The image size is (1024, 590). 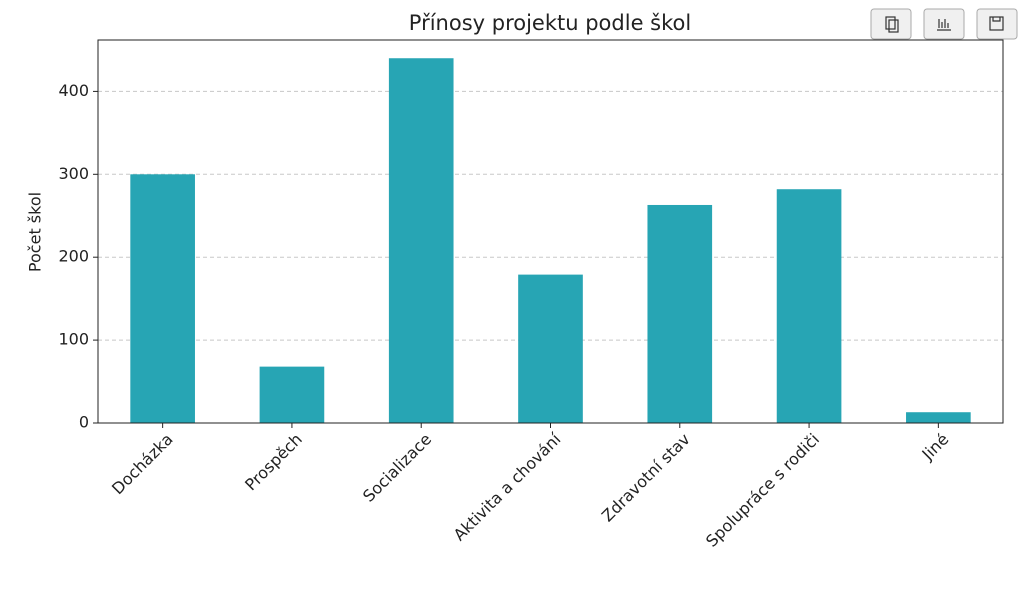 What do you see at coordinates (273, 462) in the screenshot?
I see `x-tick-label: Prospěch` at bounding box center [273, 462].